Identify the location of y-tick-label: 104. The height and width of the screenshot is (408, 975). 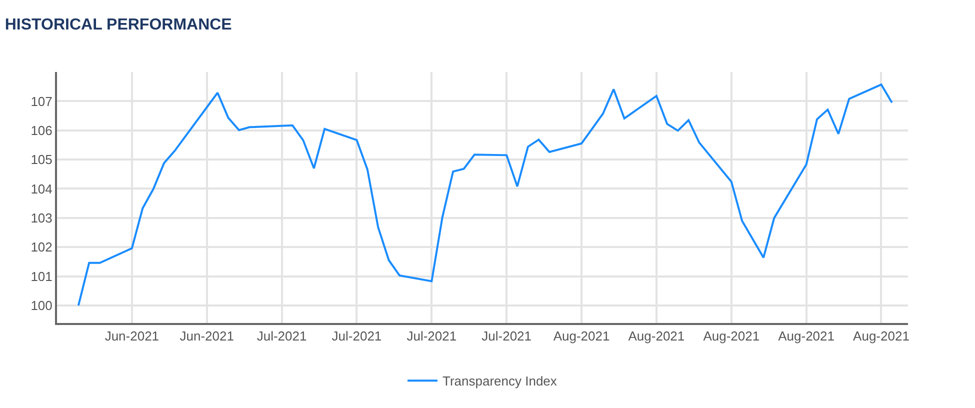
(41, 188).